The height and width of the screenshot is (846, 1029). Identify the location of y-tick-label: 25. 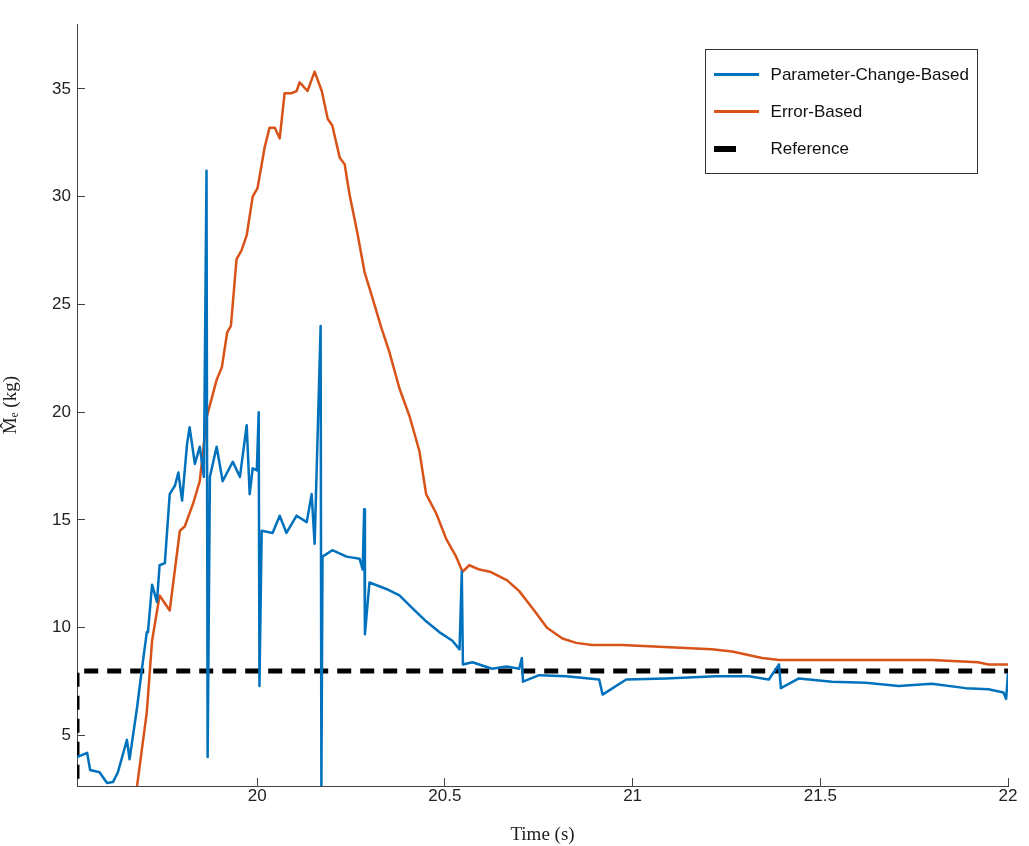
(61, 304).